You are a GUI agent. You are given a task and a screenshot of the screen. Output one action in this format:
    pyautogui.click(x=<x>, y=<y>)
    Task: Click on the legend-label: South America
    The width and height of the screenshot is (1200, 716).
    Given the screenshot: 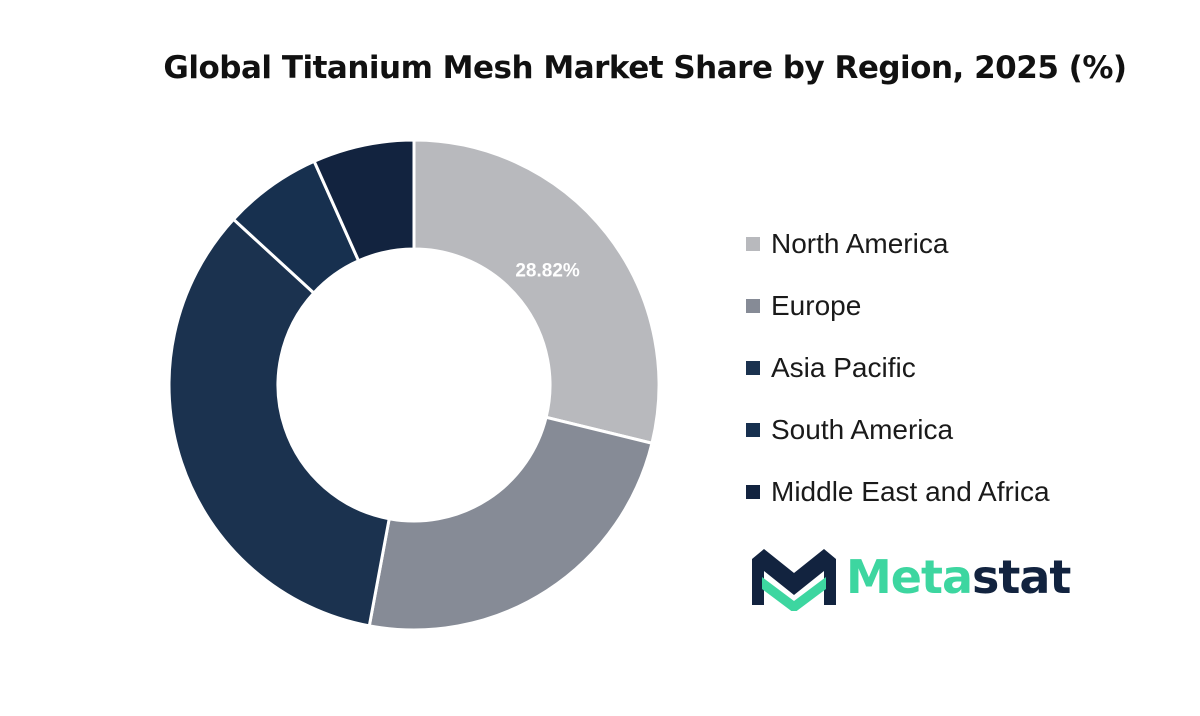 What is the action you would take?
    pyautogui.click(x=862, y=429)
    